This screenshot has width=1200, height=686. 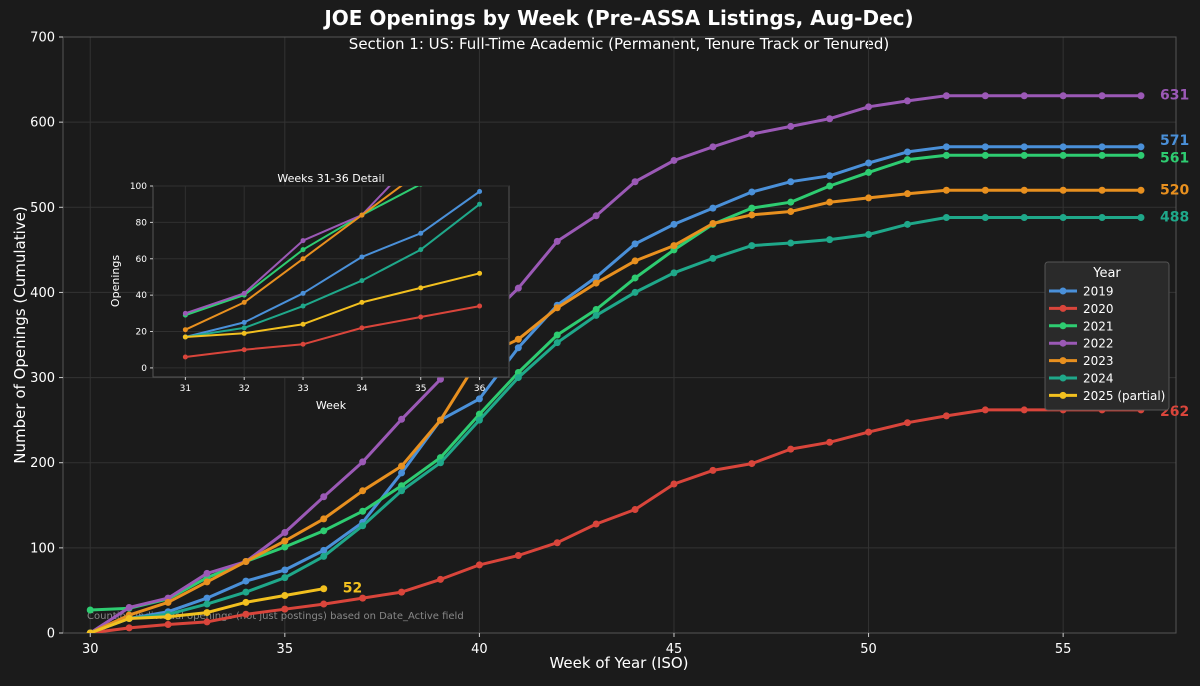 I want to click on point-2022-w51, so click(x=907, y=101).